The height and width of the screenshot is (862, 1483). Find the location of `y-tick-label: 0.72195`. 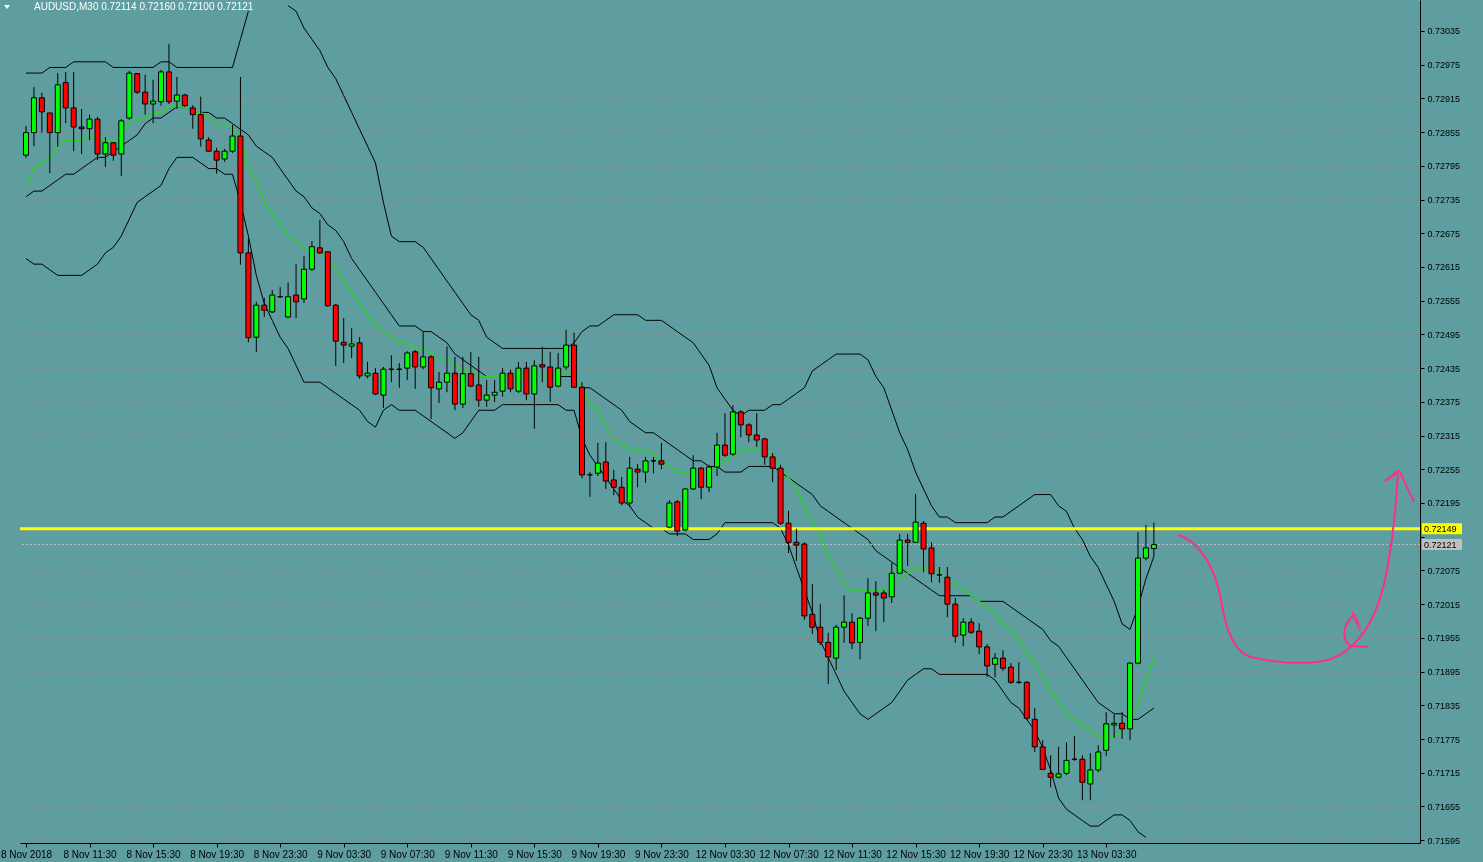

y-tick-label: 0.72195 is located at coordinates (1444, 503).